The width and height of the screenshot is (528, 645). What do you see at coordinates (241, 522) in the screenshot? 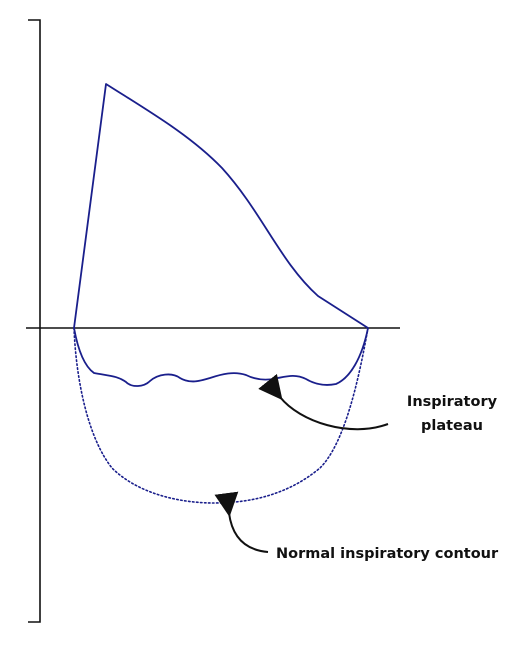
I see `contour-arrow` at bounding box center [241, 522].